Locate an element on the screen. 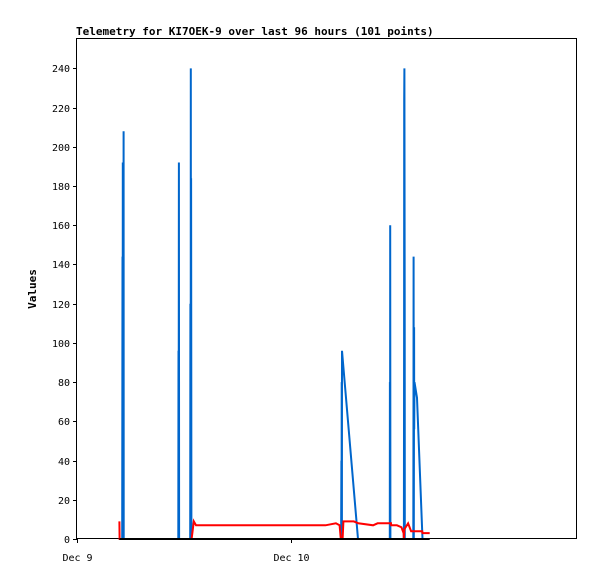 This screenshot has height=579, width=597. y-tick-label: 180 is located at coordinates (61, 187).